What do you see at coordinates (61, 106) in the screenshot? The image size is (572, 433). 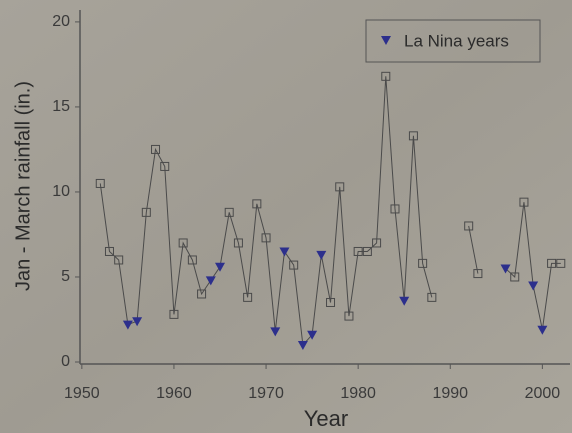 I see `y-tick-label: 15` at bounding box center [61, 106].